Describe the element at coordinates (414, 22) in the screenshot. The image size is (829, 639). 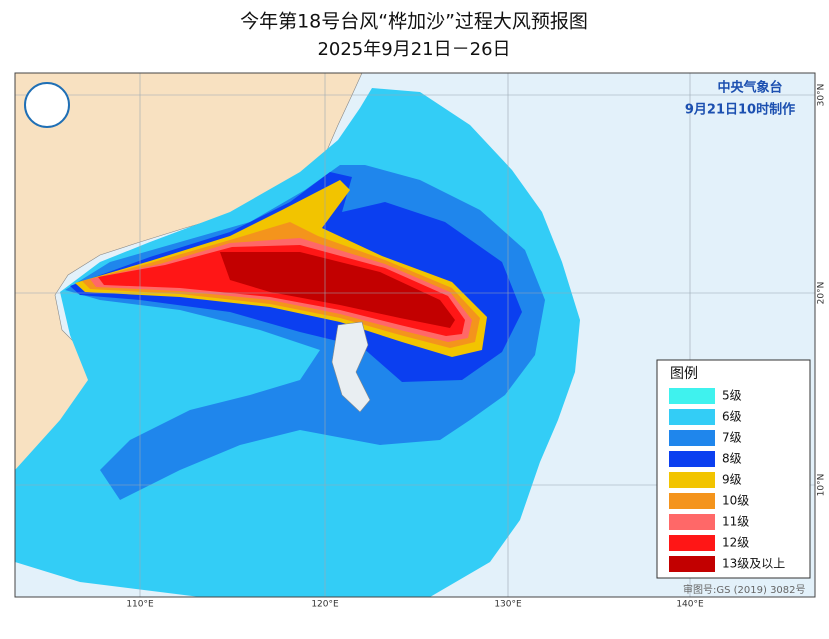
I see `title: 今年第18号台风“桦加沙”过程大风预报图` at that location.